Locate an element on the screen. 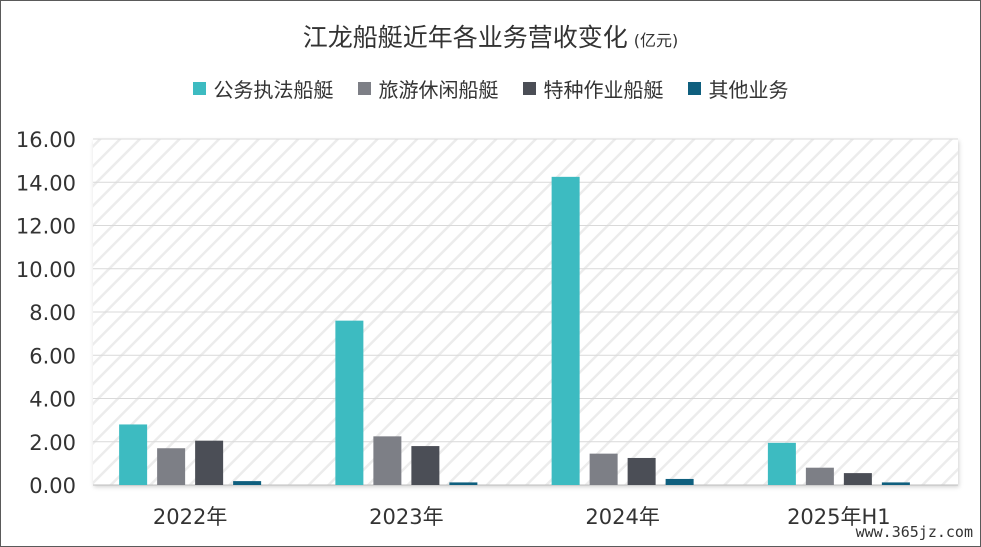 The width and height of the screenshot is (981, 547). y-tick-label: 2.00 is located at coordinates (52, 443).